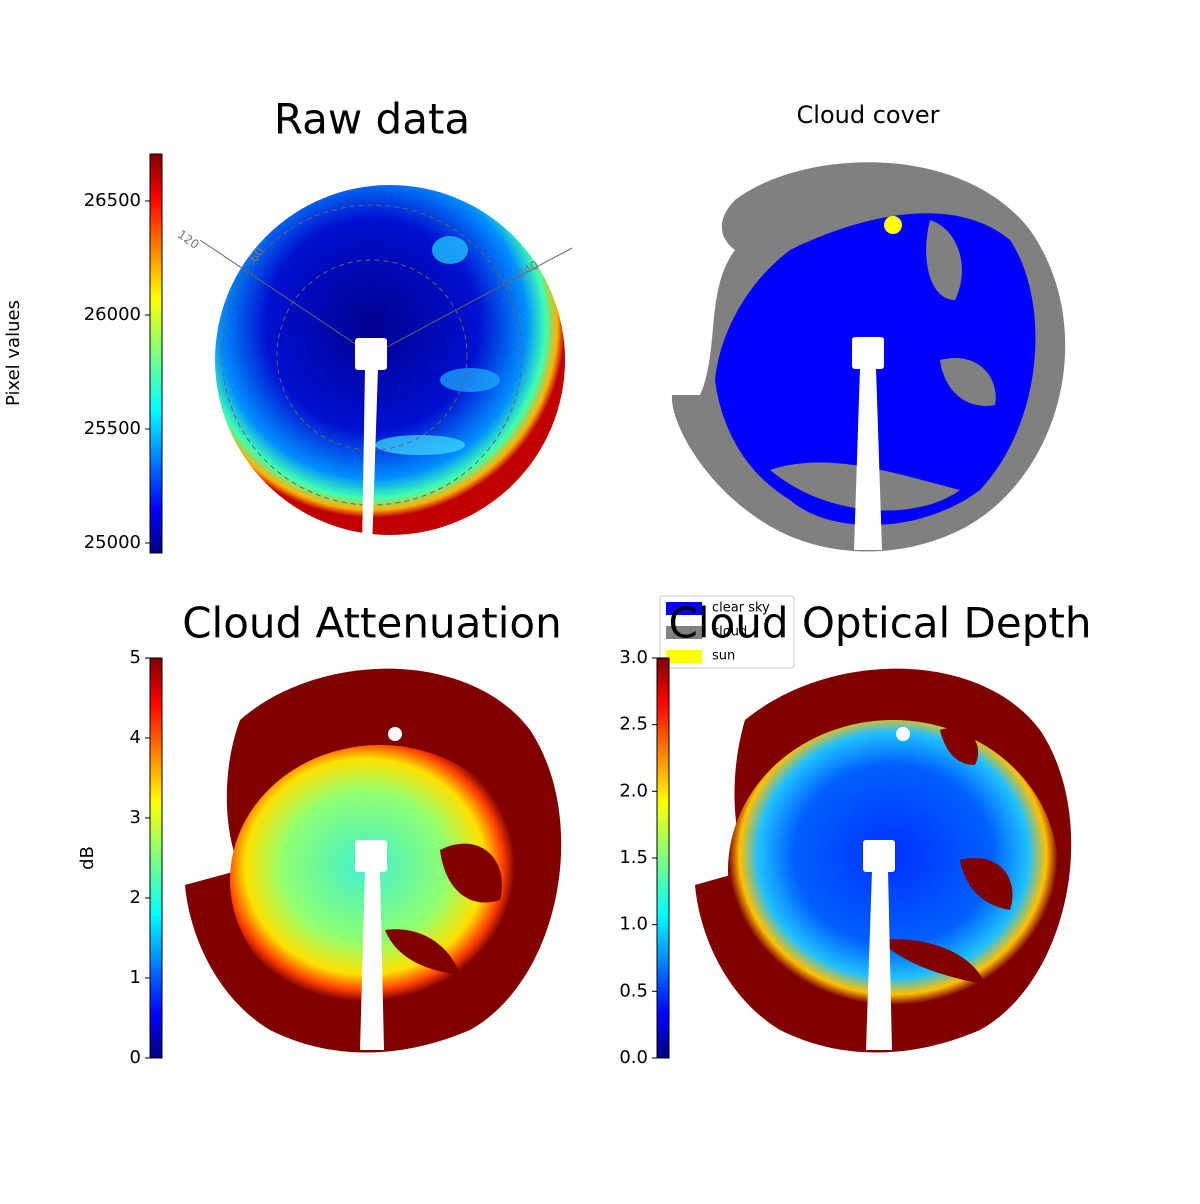  What do you see at coordinates (633, 1057) in the screenshot?
I see `colorbar-tick-label: 0.0` at bounding box center [633, 1057].